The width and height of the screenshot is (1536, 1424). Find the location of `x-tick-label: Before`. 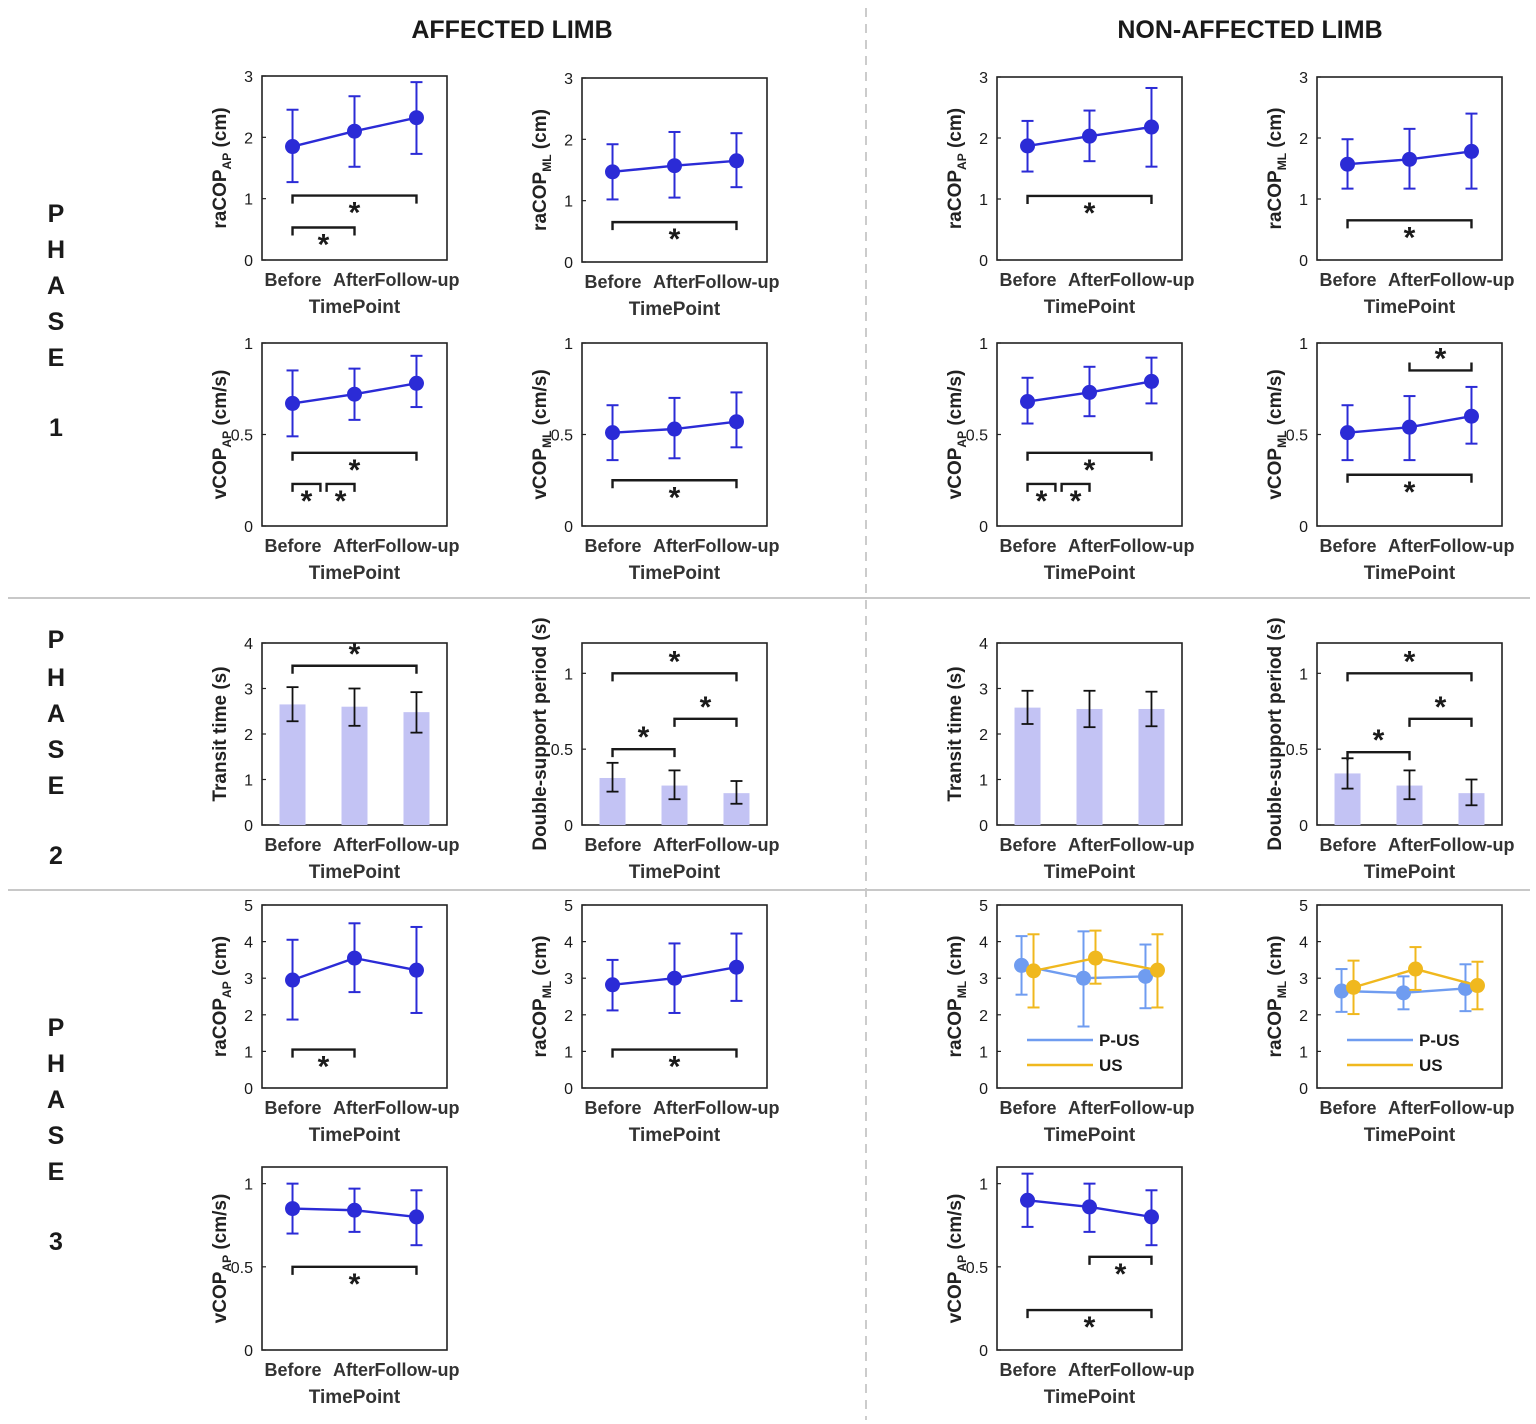

x-tick-label: Before is located at coordinates (1027, 546).